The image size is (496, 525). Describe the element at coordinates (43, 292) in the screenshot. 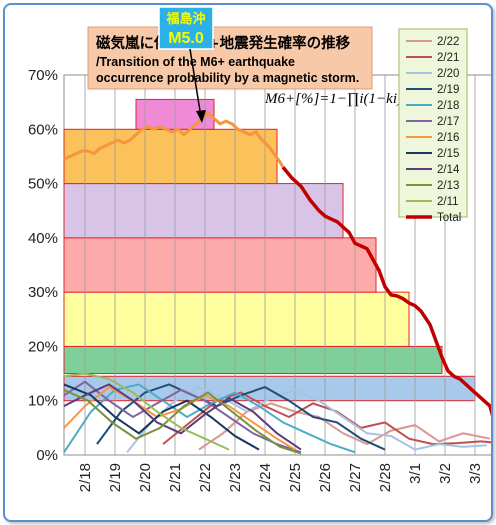

I see `y-tick-label: 30%` at that location.